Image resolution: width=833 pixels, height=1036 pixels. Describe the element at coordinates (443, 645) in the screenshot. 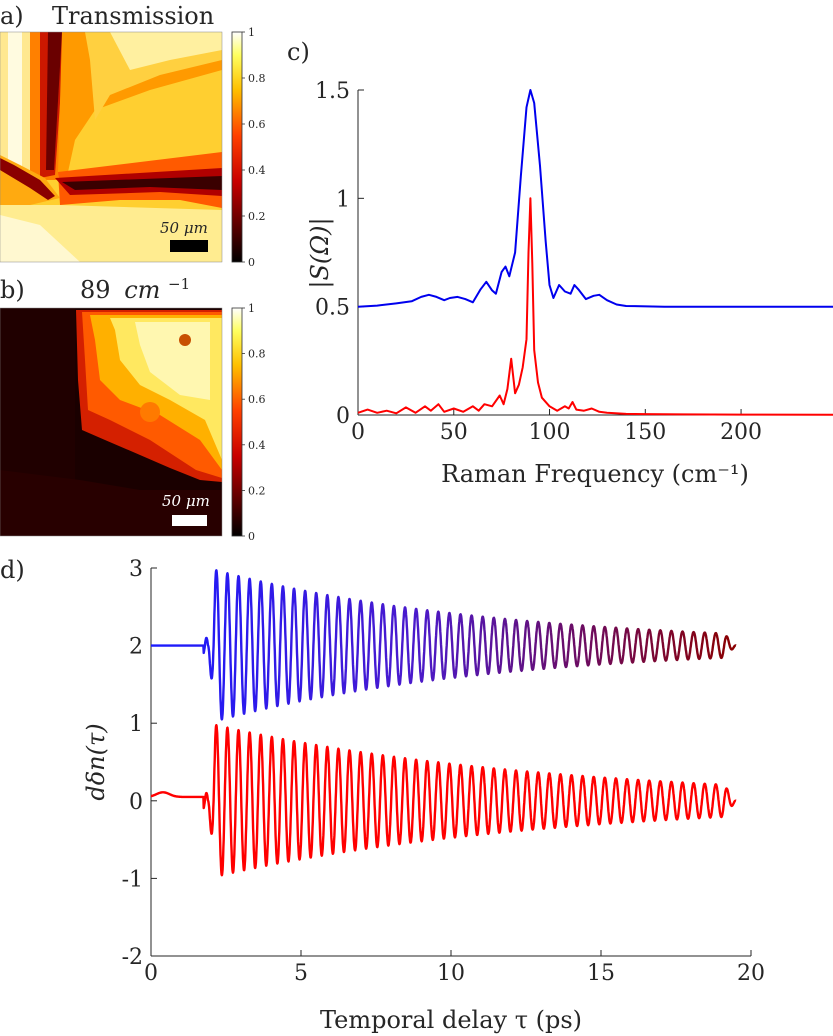

I see `panel-d-series-0-line` at that location.